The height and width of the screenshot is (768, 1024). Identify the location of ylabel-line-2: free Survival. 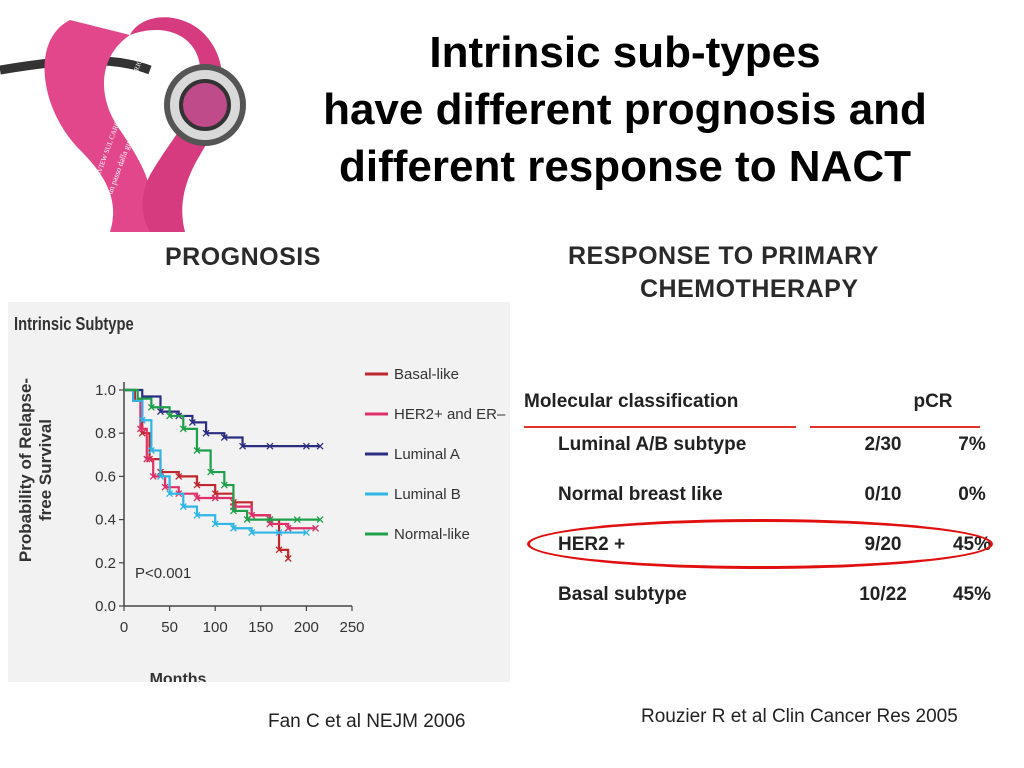
(45, 470).